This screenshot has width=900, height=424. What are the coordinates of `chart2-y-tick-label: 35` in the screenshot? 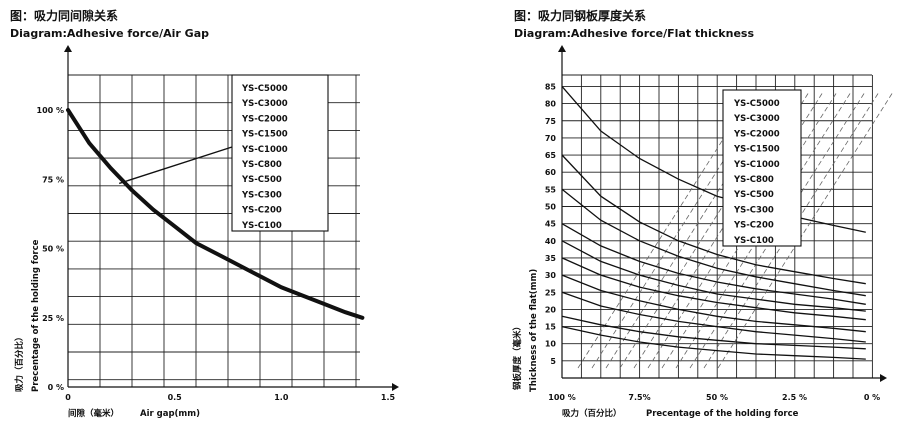 It's located at (551, 258).